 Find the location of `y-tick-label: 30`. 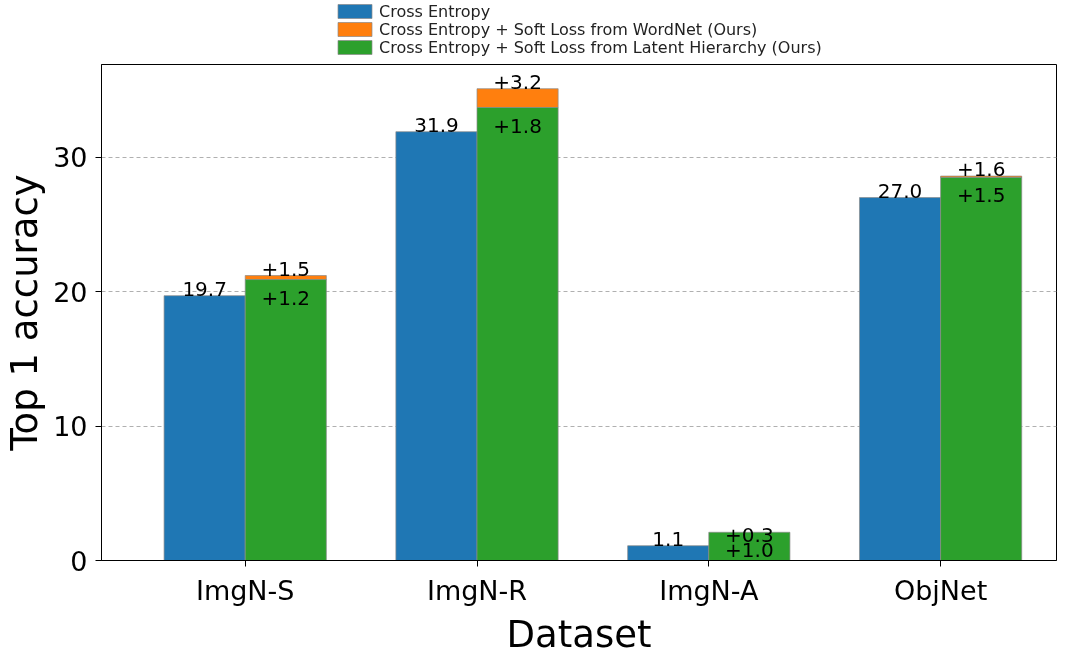

y-tick-label: 30 is located at coordinates (70, 158).